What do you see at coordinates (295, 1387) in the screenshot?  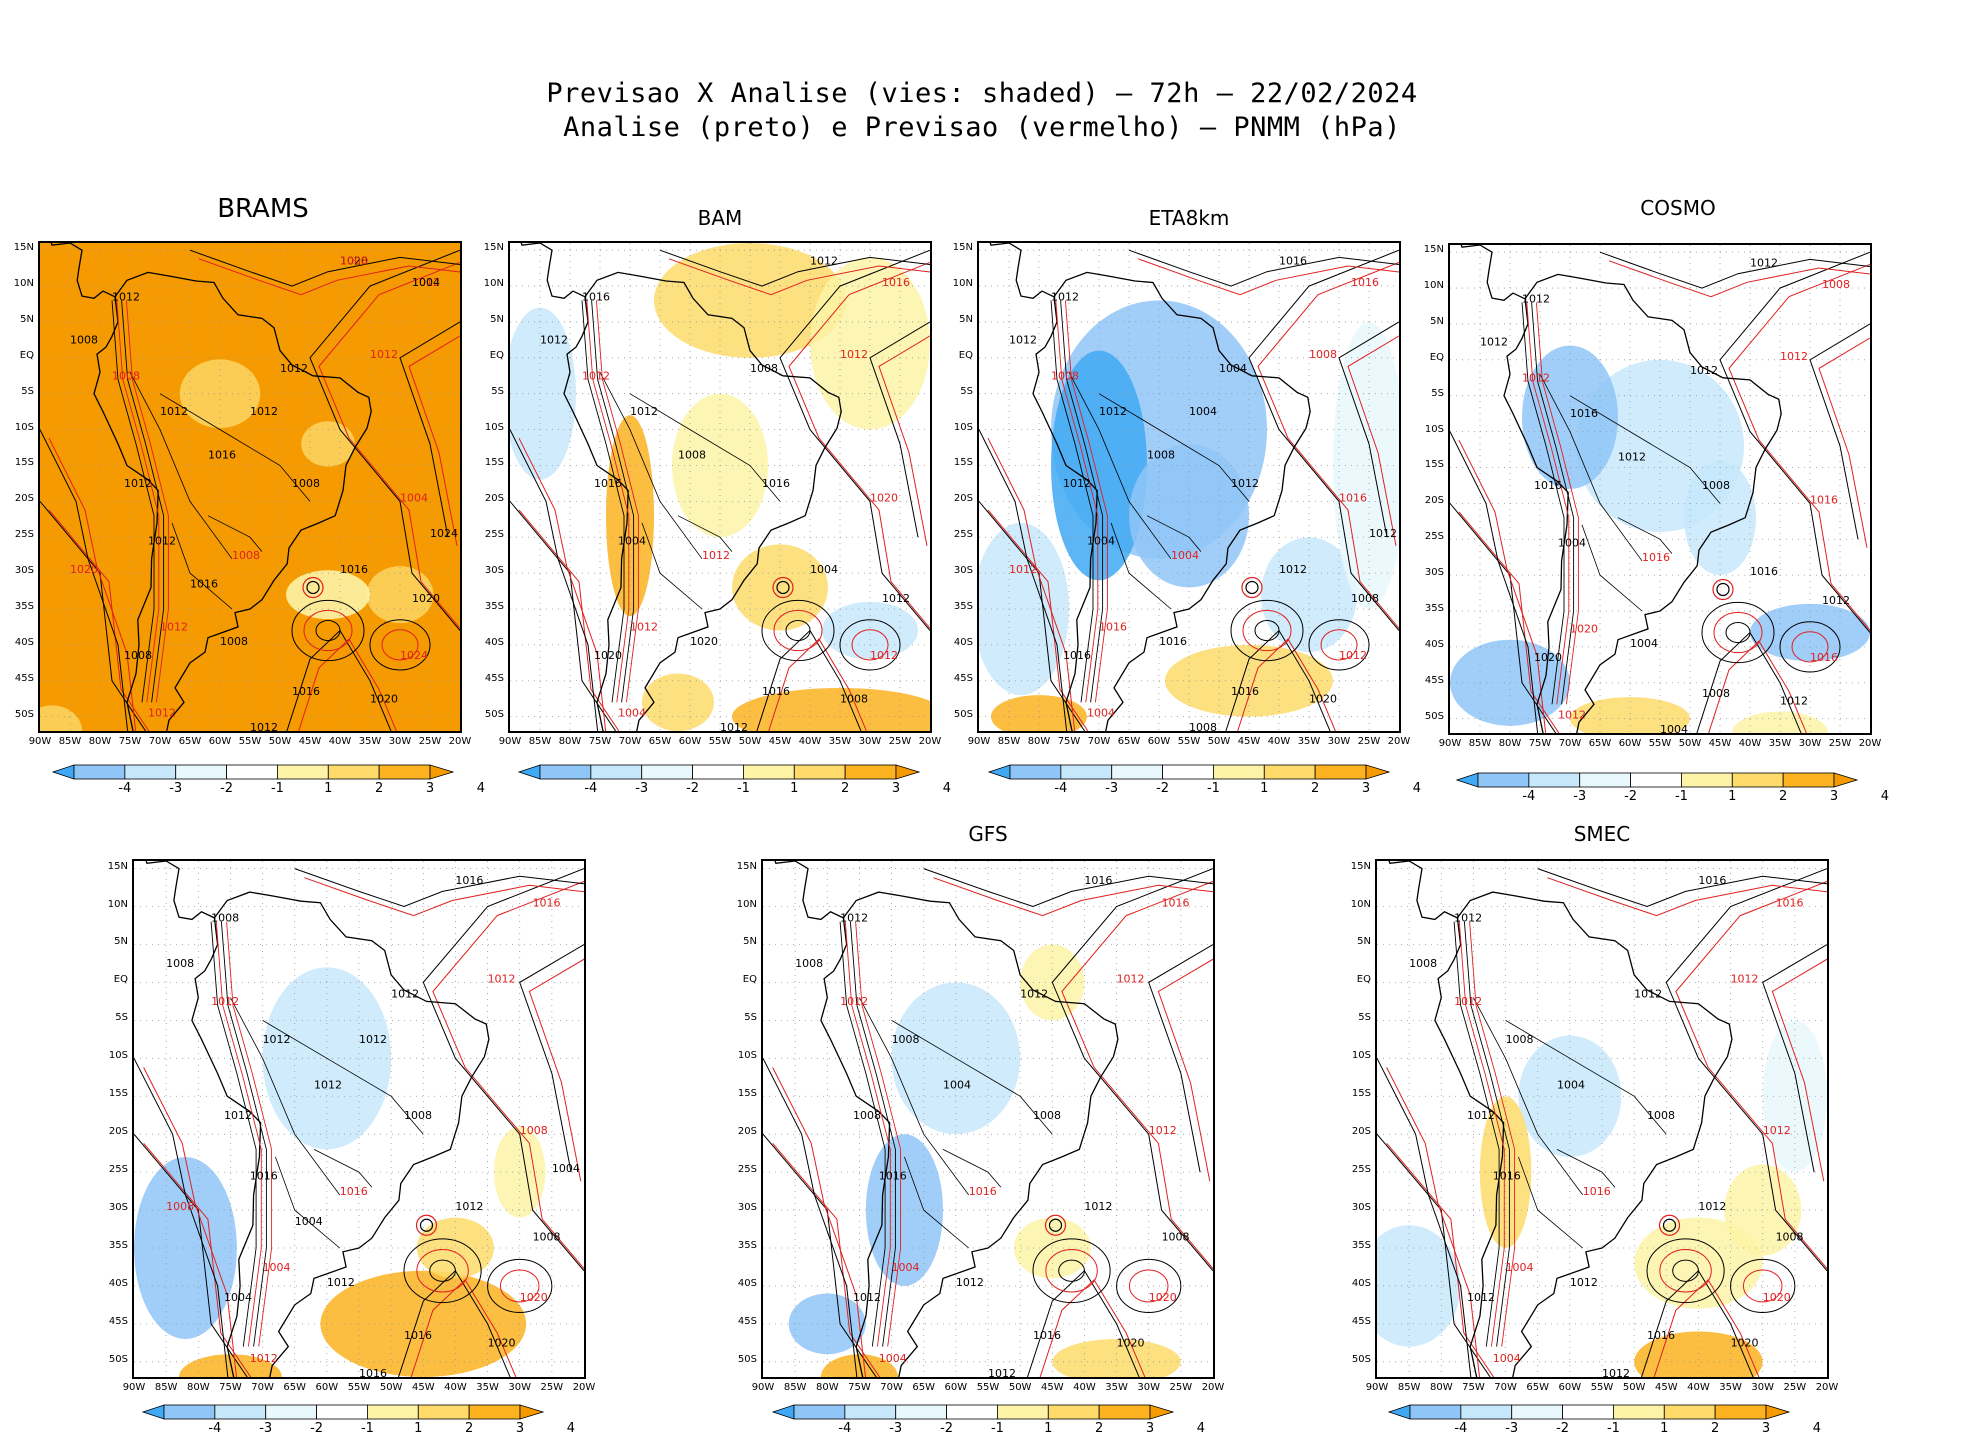 I see `lon-tick-label: 65W` at bounding box center [295, 1387].